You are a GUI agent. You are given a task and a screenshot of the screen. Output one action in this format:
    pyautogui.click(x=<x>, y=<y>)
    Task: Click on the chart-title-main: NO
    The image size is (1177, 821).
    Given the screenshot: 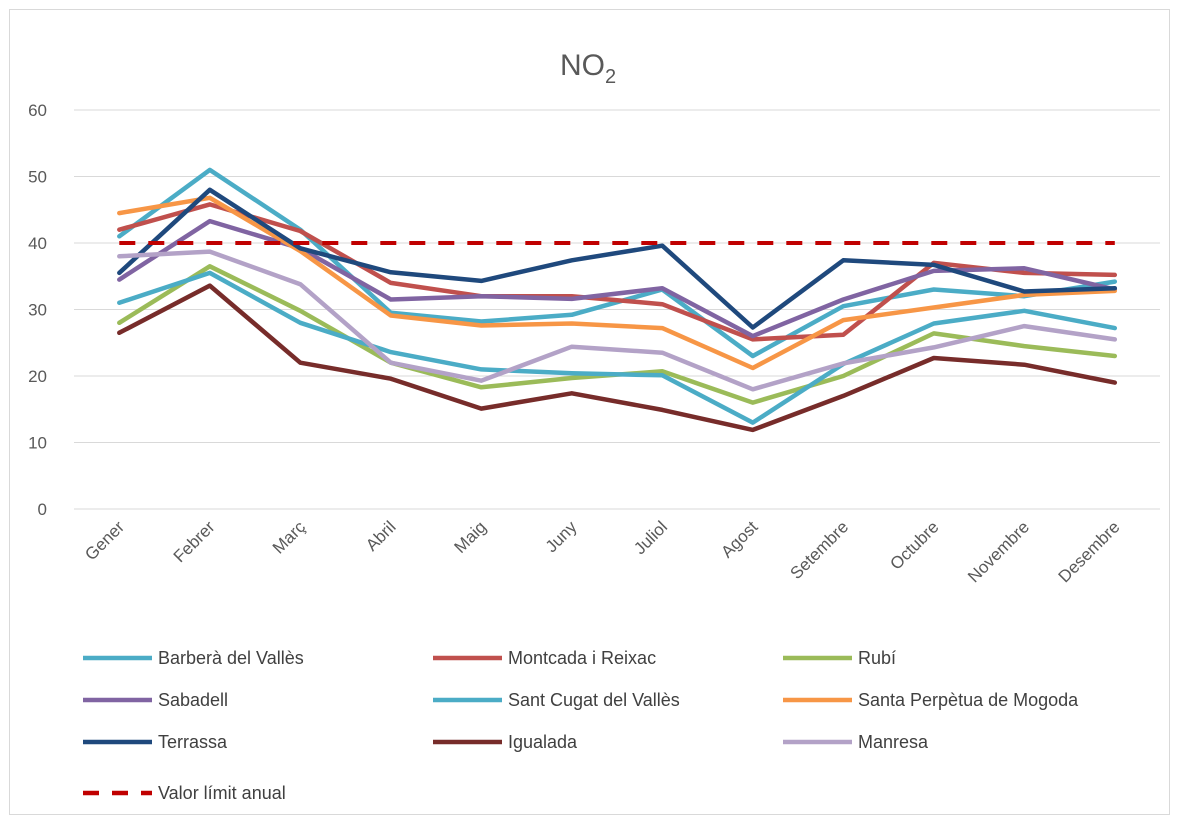 What is the action you would take?
    pyautogui.click(x=582, y=65)
    